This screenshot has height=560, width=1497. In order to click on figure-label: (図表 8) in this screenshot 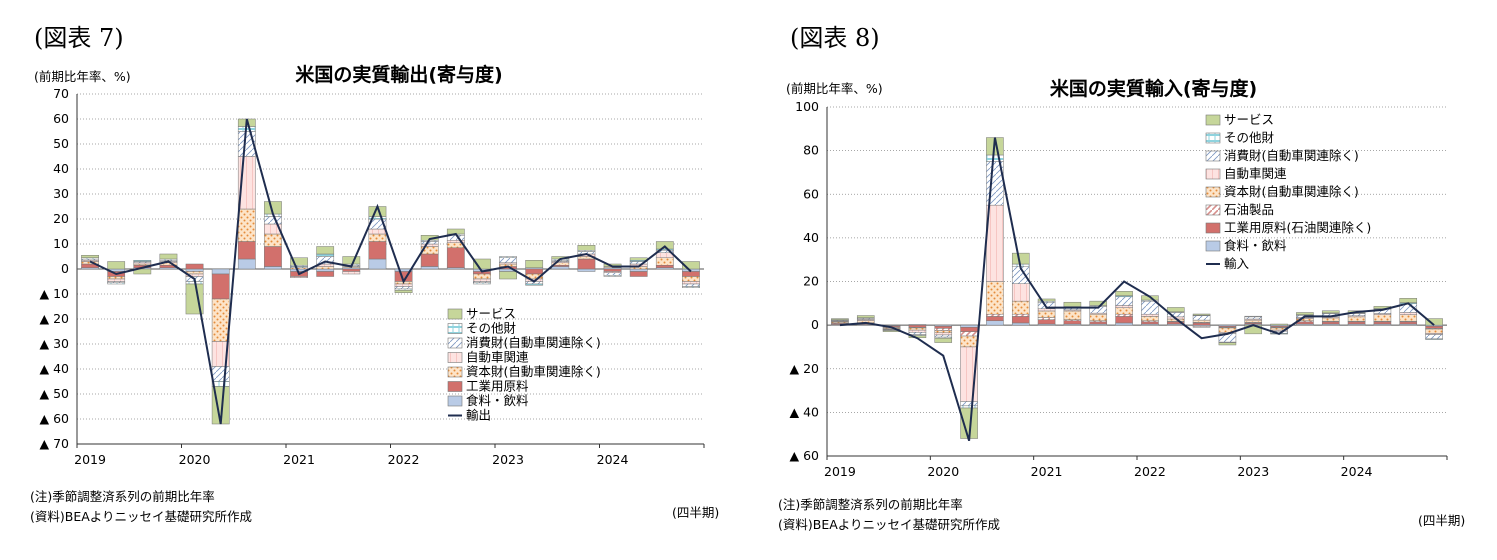, I will do `click(835, 38)`.